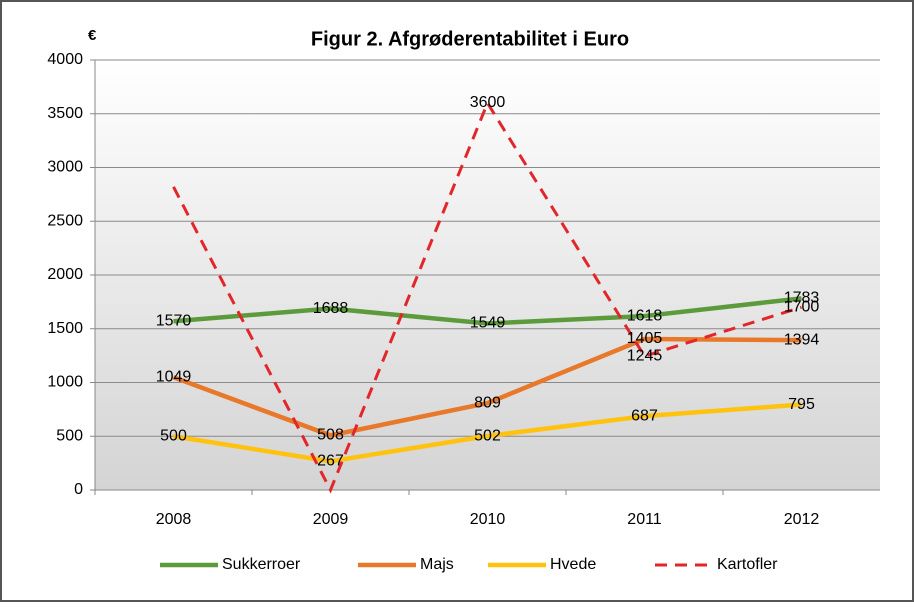 The height and width of the screenshot is (607, 914). What do you see at coordinates (331, 519) in the screenshot?
I see `x-tick-label: 2009` at bounding box center [331, 519].